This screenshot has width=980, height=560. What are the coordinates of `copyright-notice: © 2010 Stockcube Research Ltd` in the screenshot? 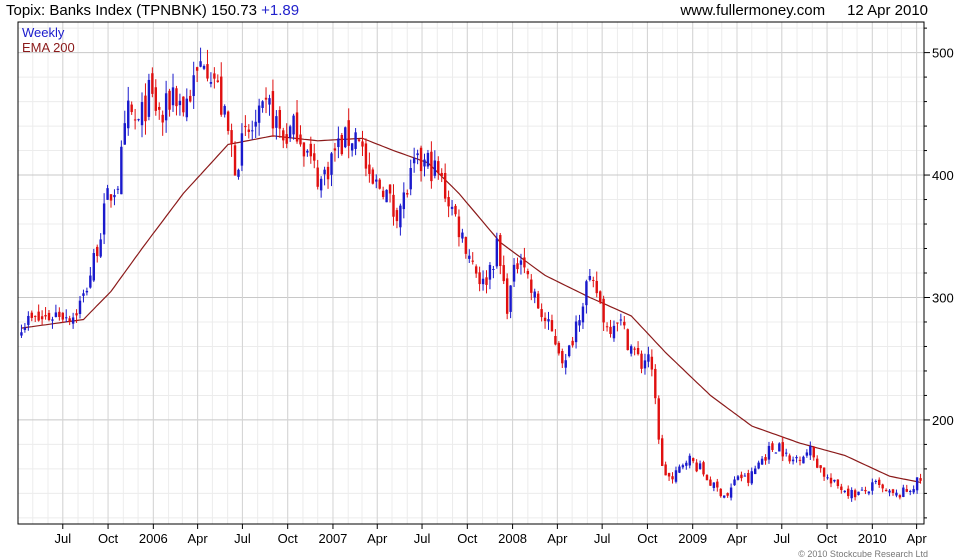 It's located at (863, 554).